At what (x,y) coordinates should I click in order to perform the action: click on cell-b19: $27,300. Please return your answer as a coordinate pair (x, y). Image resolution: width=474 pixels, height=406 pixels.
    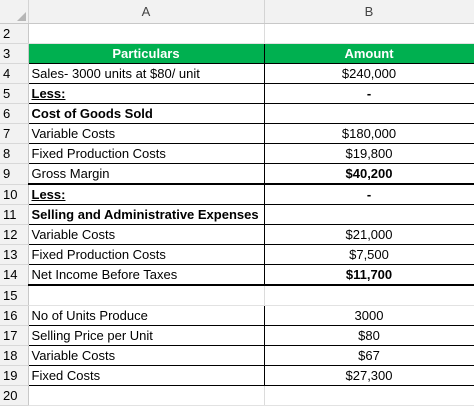
    Looking at the image, I should click on (368, 375).